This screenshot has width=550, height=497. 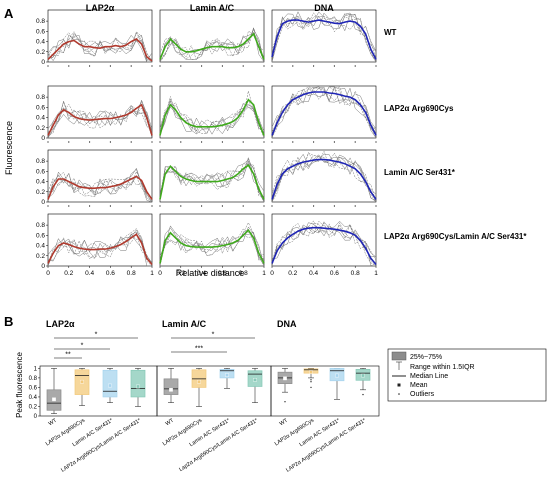 I want to click on column-title: LAP2α, so click(x=100, y=8).